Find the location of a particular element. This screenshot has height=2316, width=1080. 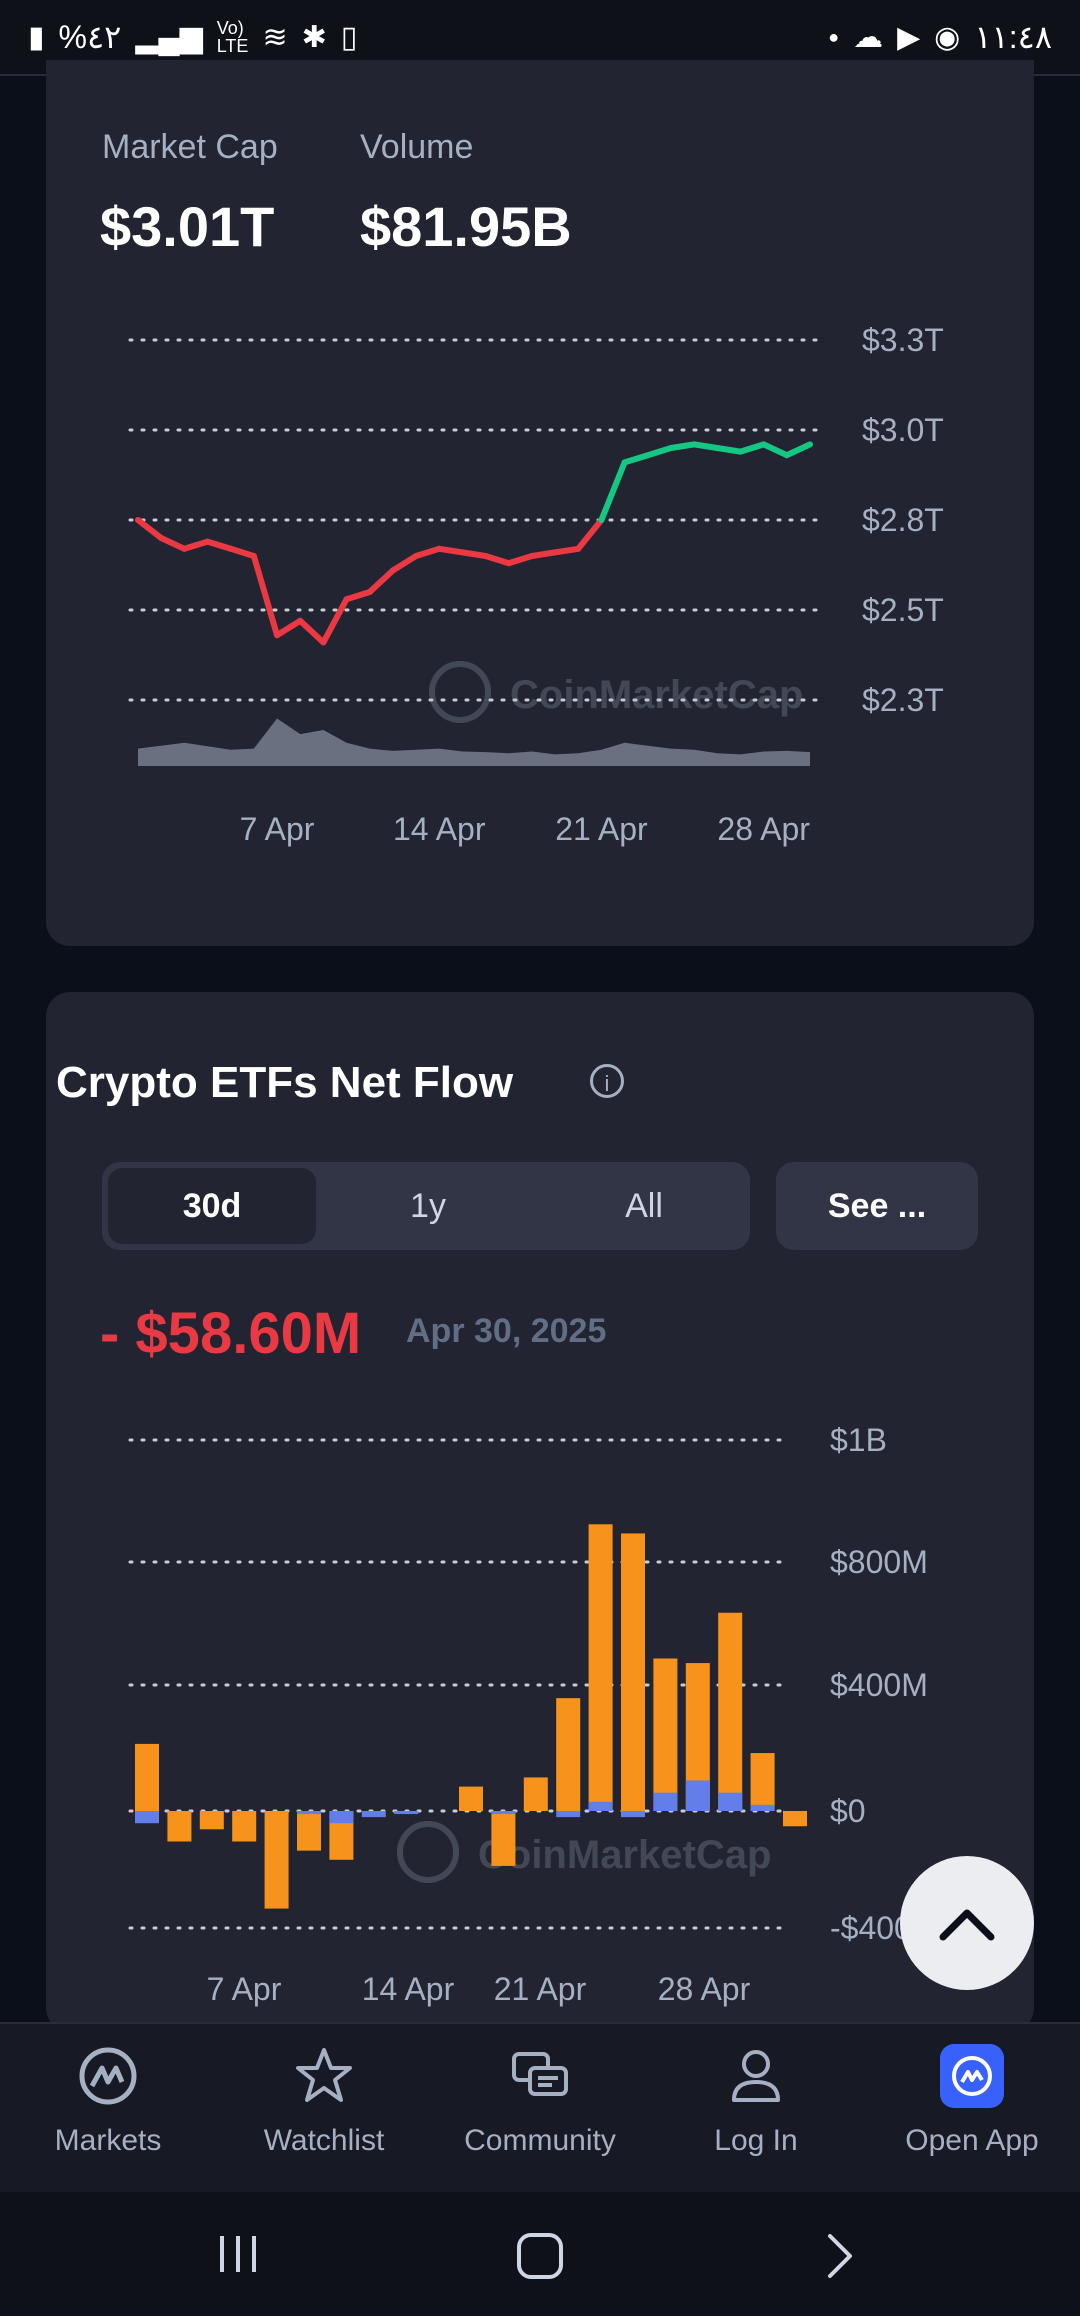

nav-item-open-app: Open App is located at coordinates (972, 2109).